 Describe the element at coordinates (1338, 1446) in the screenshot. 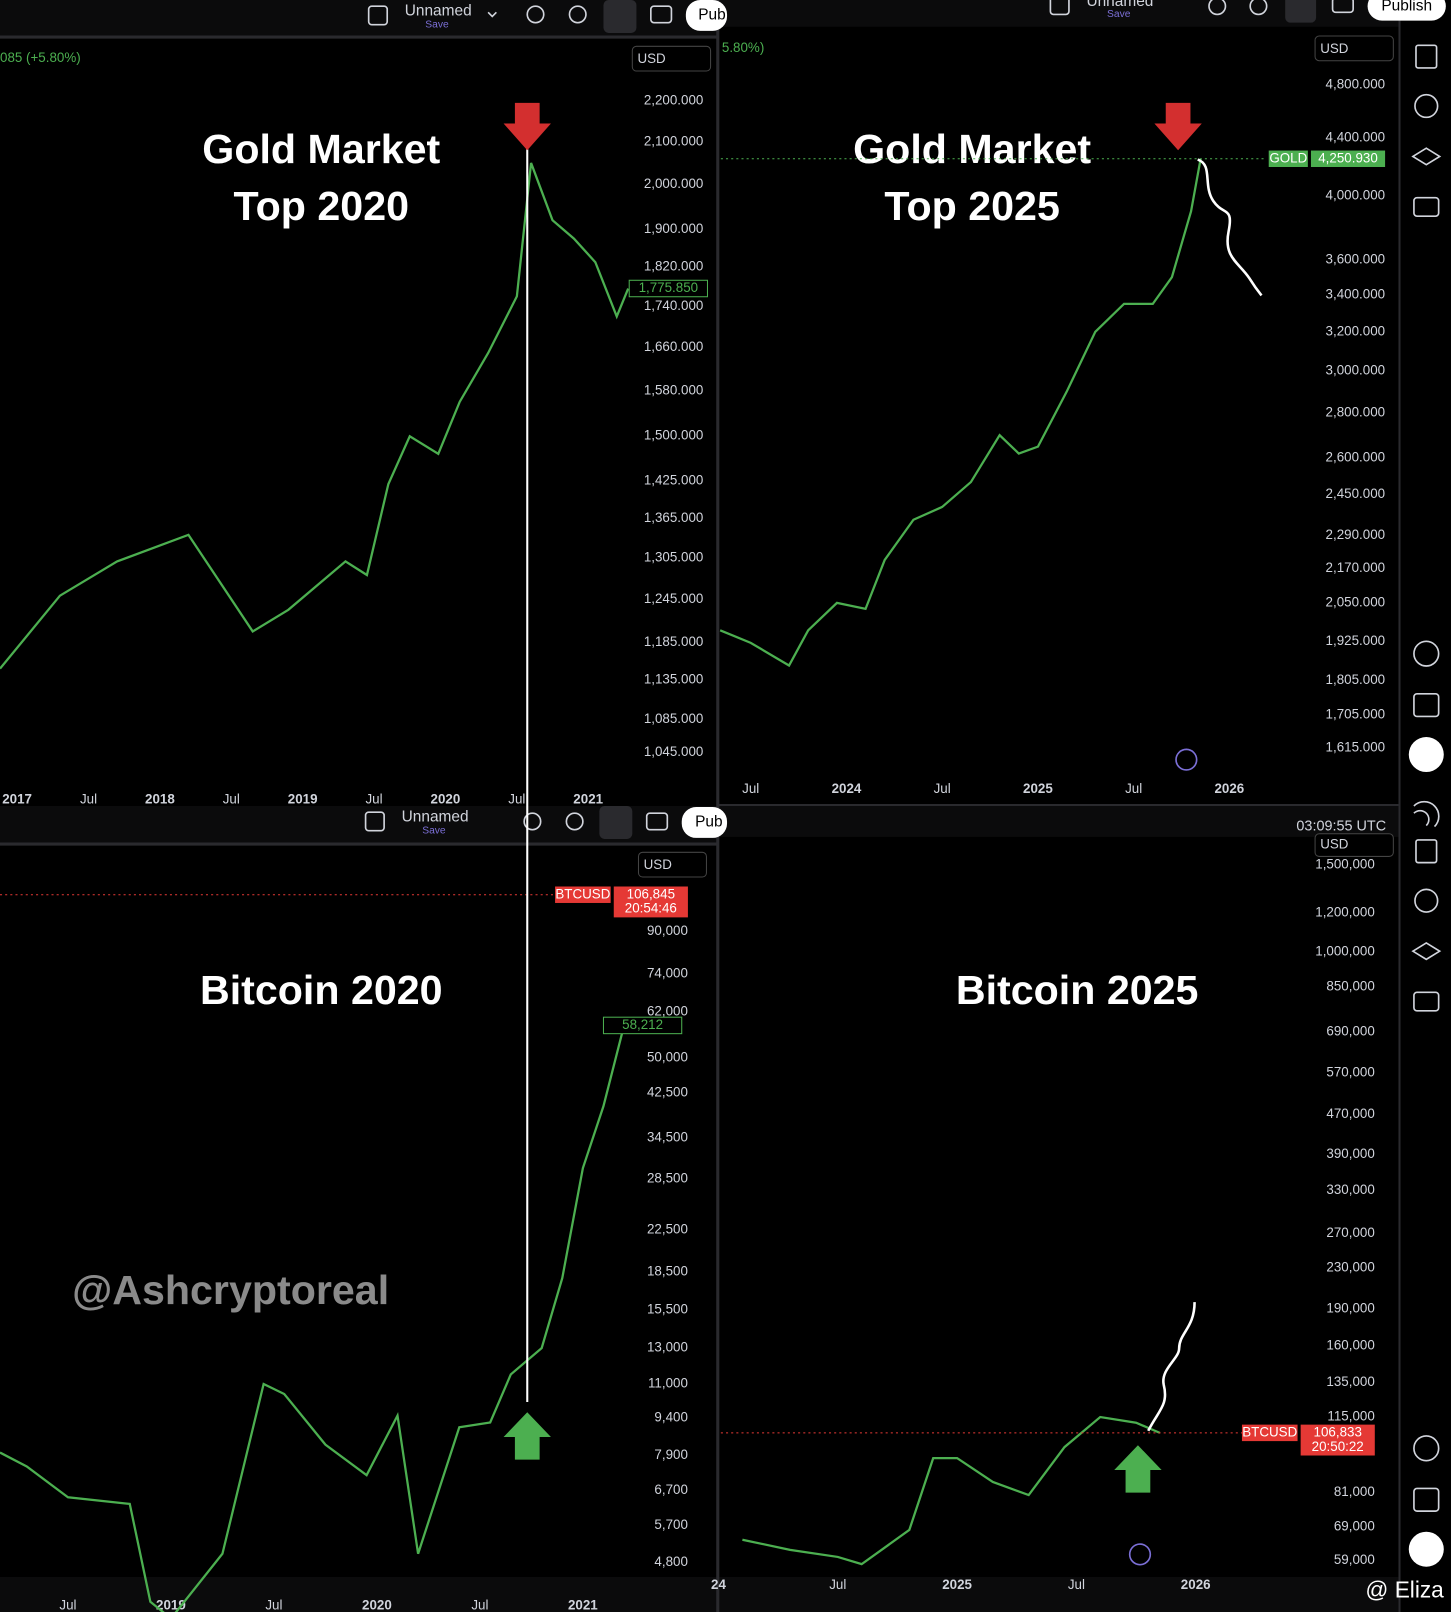

I see `countdown-label: 20:50:22` at that location.